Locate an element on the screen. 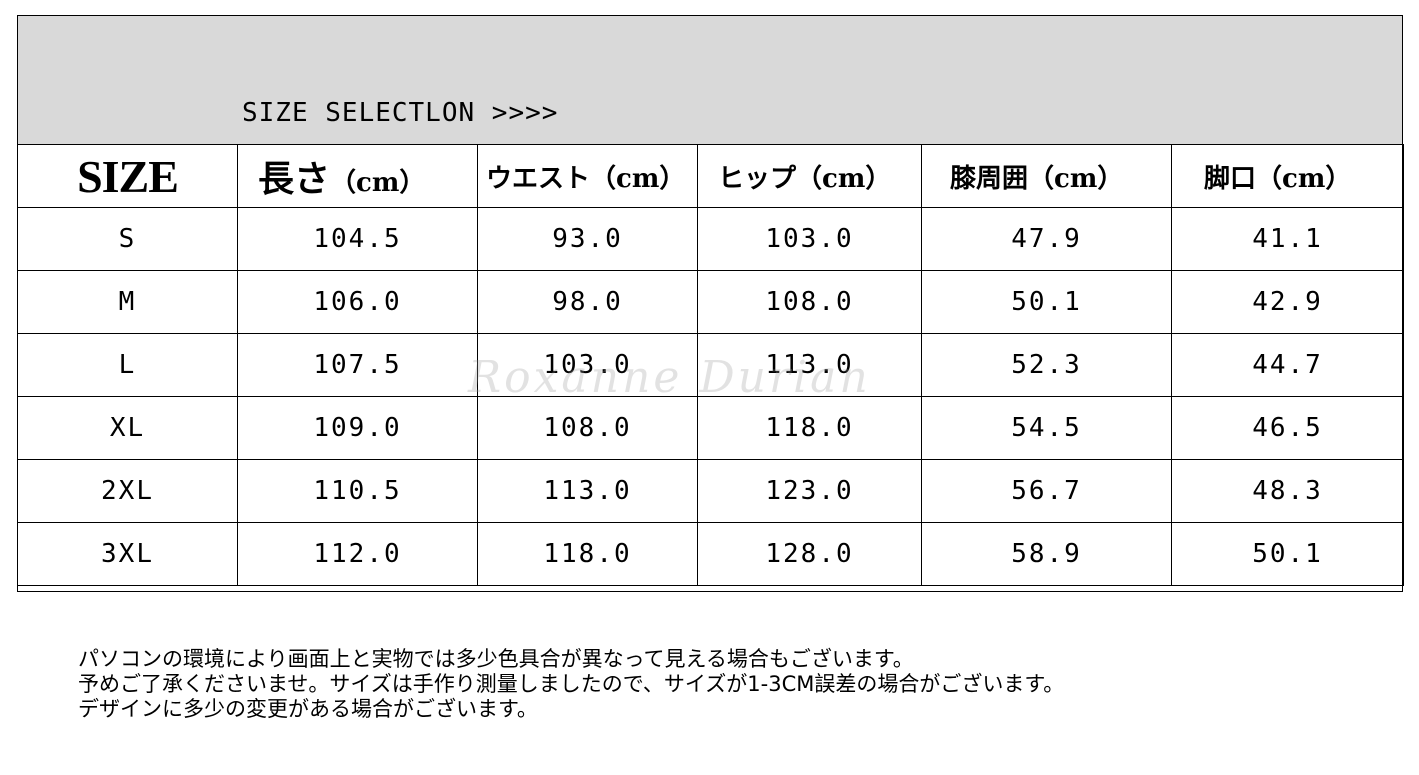 Image resolution: width=1419 pixels, height=775 pixels. header-waist: ウエスト（cm） is located at coordinates (587, 176).